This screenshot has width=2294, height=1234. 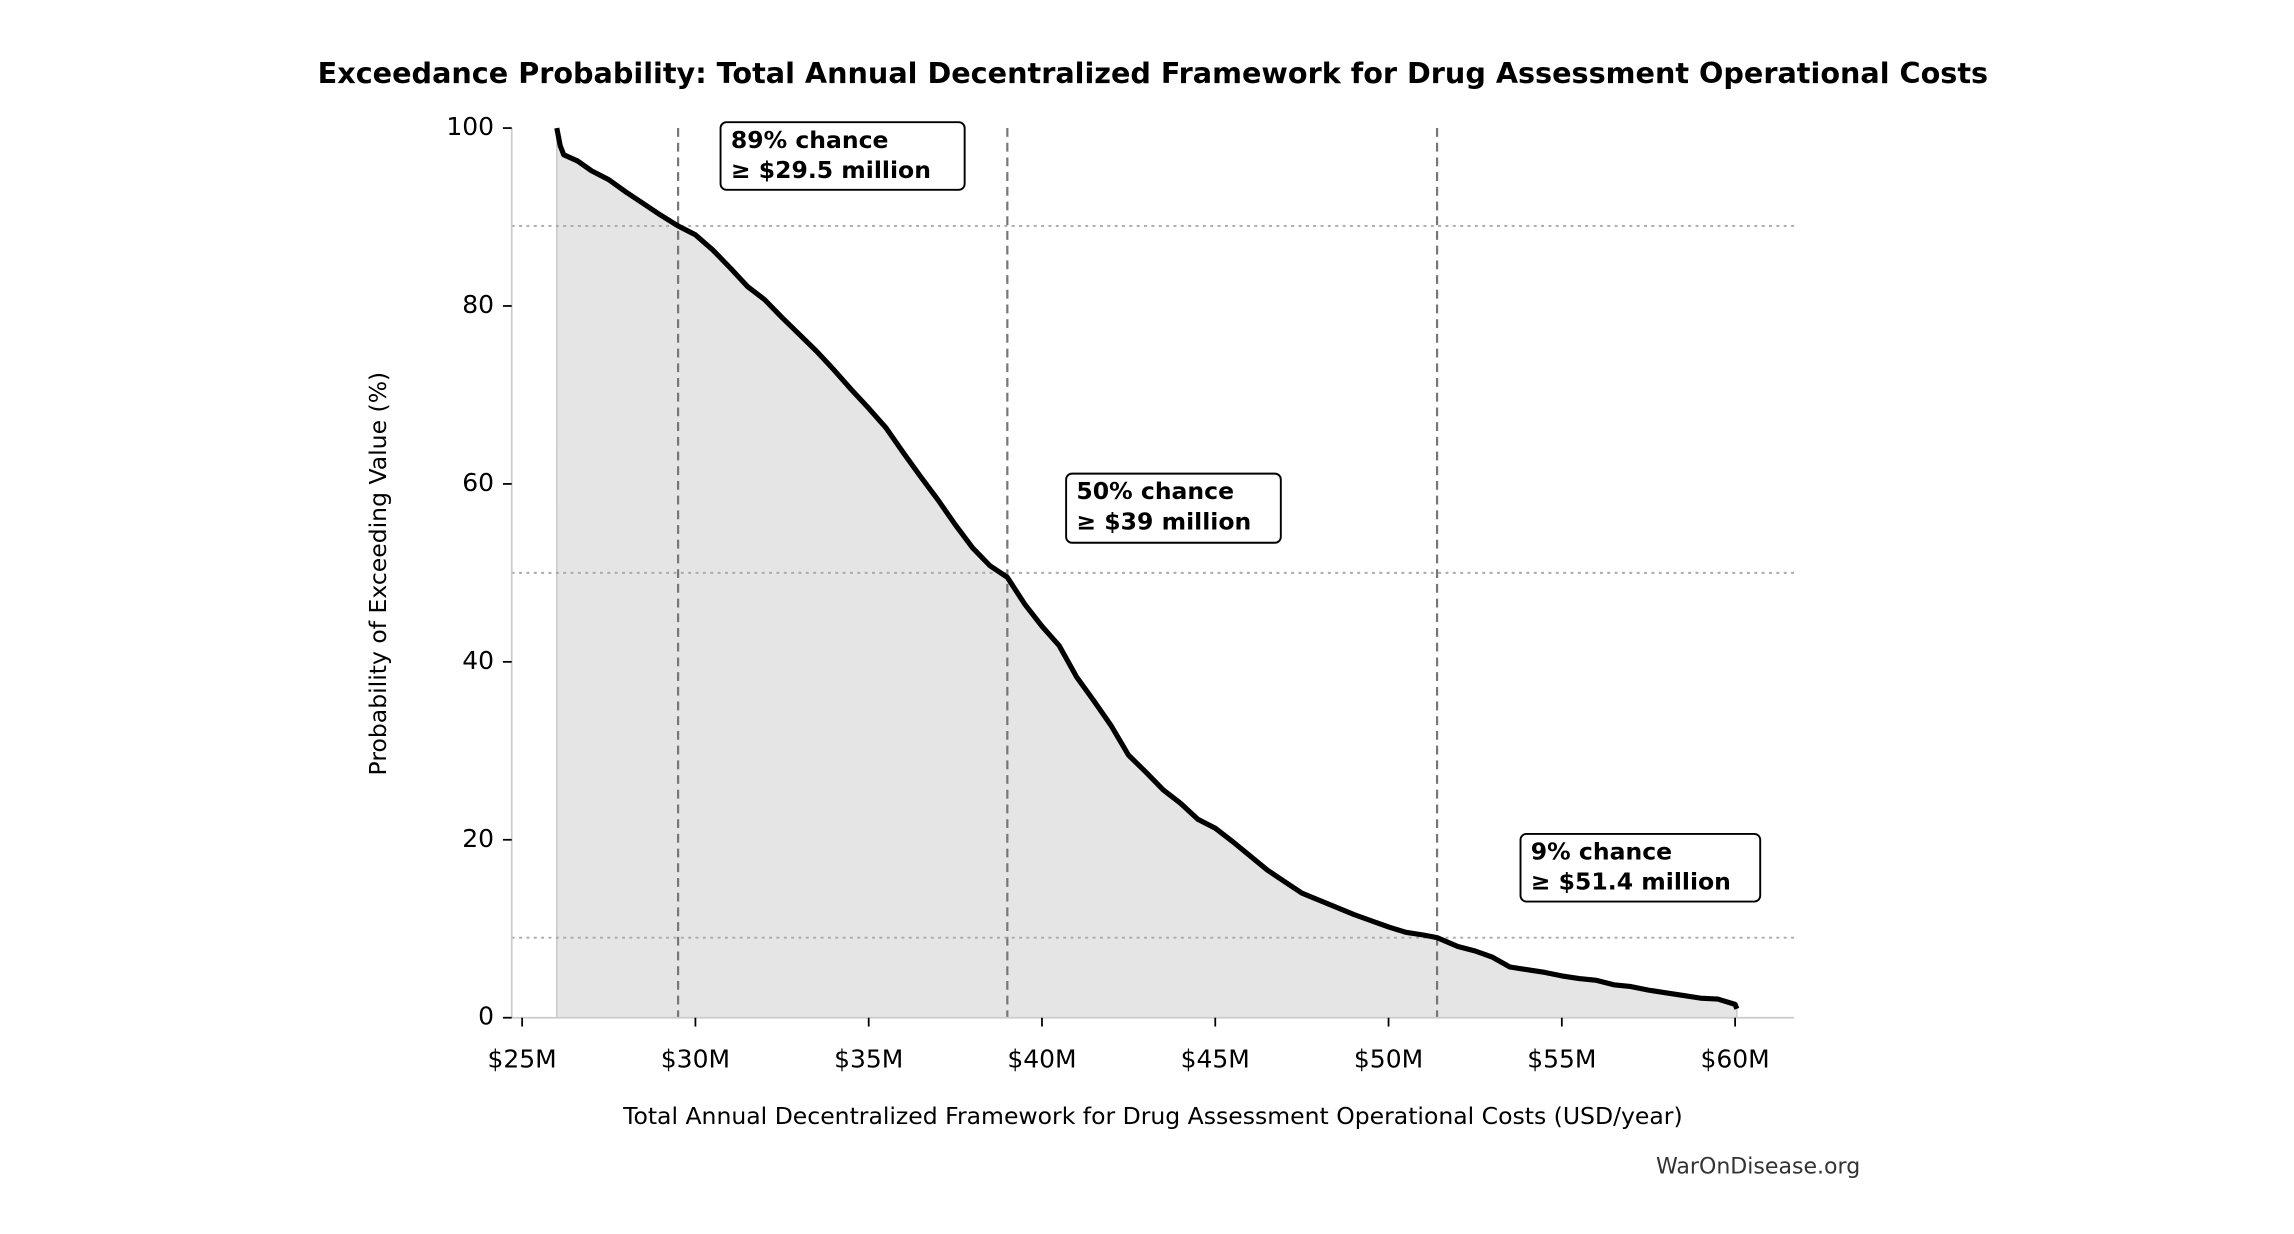 I want to click on y-tick-label: 80, so click(x=478, y=304).